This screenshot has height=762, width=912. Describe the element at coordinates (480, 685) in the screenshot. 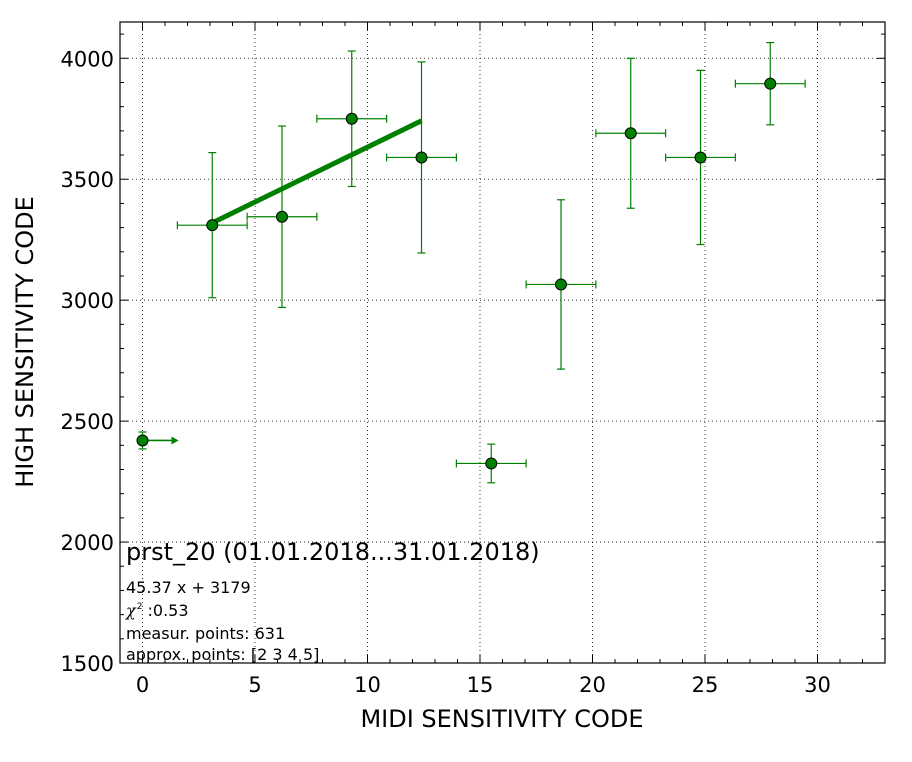

I see `x-tick-label: 15` at that location.